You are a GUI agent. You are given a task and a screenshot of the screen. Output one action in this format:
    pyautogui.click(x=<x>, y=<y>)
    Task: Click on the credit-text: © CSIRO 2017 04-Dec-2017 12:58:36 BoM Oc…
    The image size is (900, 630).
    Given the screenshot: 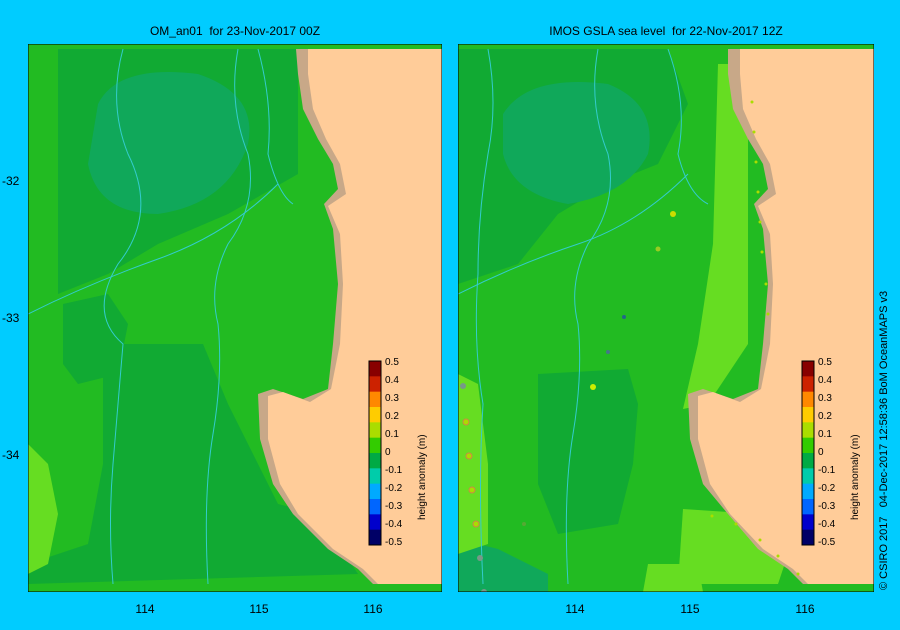 What is the action you would take?
    pyautogui.click(x=884, y=440)
    